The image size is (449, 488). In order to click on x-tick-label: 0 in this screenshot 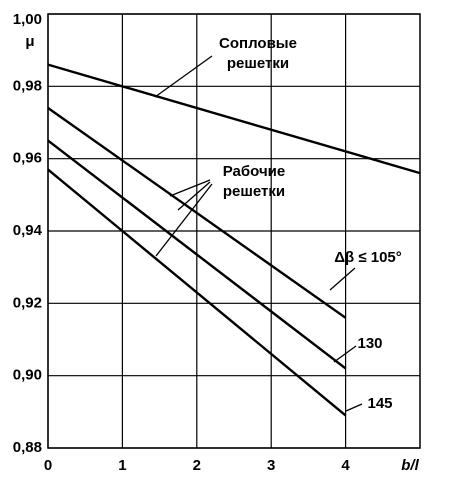, I will do `click(48, 465)`.